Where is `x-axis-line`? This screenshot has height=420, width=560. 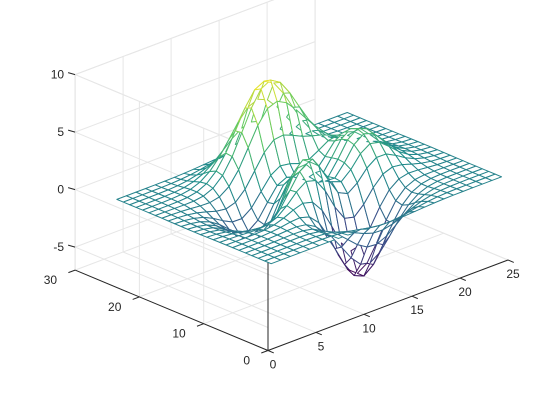 x-axis-line is located at coordinates (388, 305).